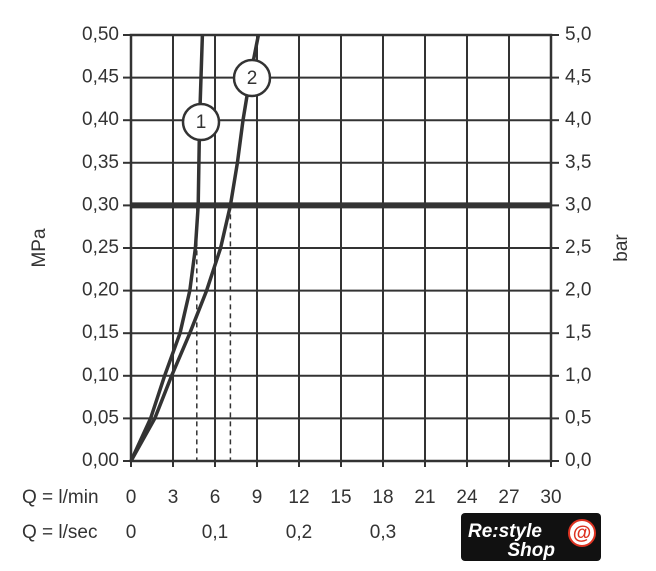  Describe the element at coordinates (60, 532) in the screenshot. I see `x2-axis-label: Q = l/sec` at that location.